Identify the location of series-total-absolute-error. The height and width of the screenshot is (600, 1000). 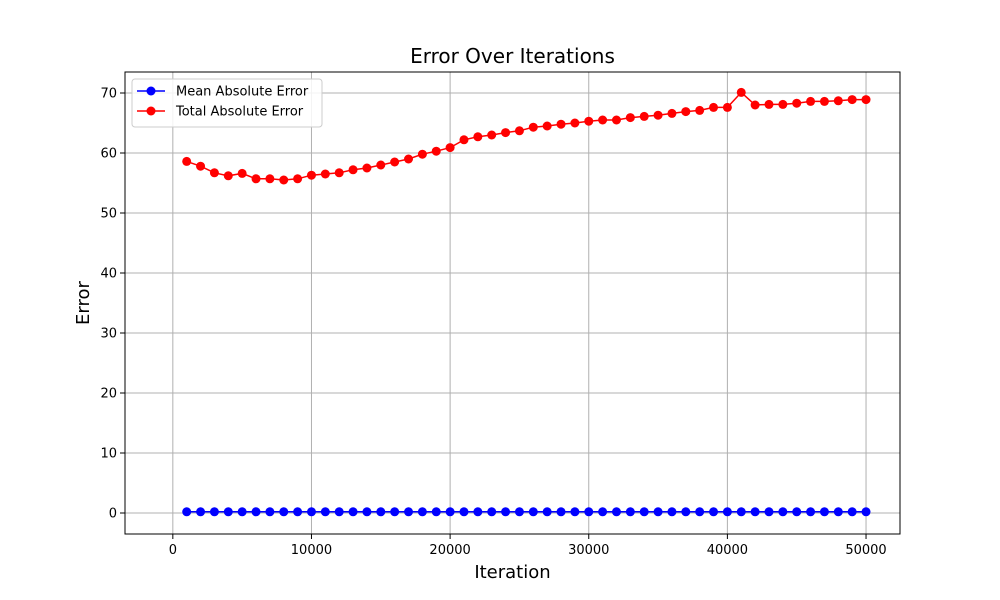
(526, 136).